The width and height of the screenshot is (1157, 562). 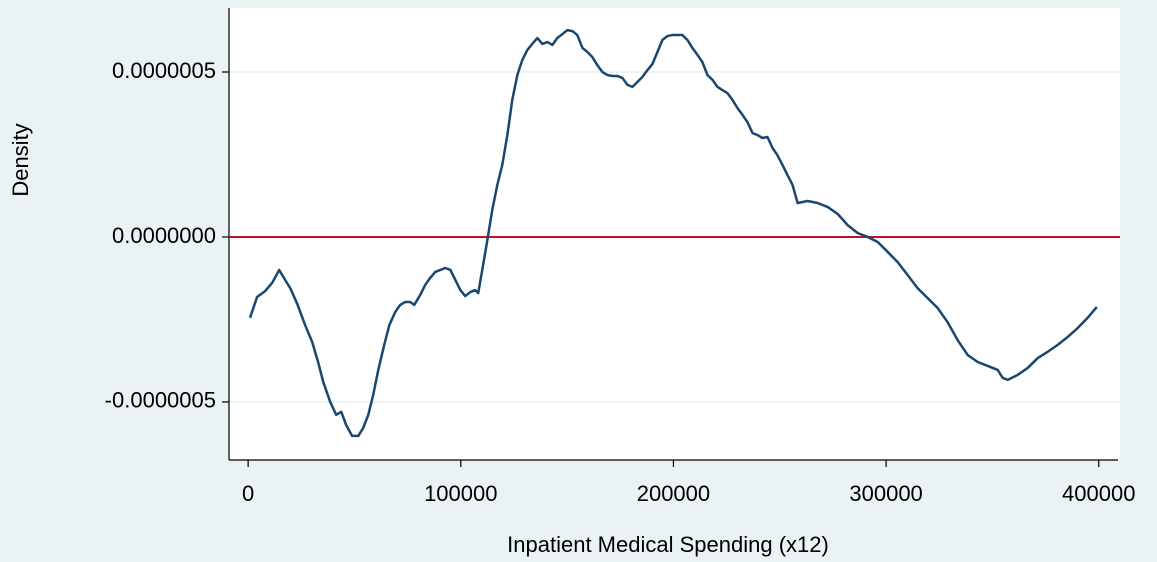 What do you see at coordinates (460, 493) in the screenshot?
I see `x-tick-label: 100000` at bounding box center [460, 493].